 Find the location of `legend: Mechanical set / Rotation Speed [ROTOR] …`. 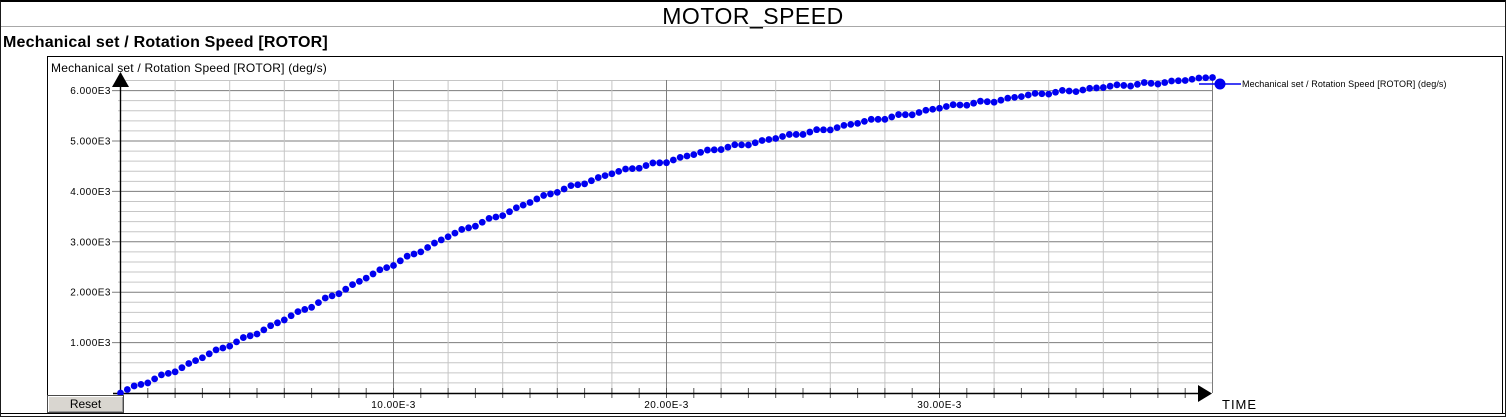

legend: Mechanical set / Rotation Speed [ROTOR] … is located at coordinates (1323, 84).